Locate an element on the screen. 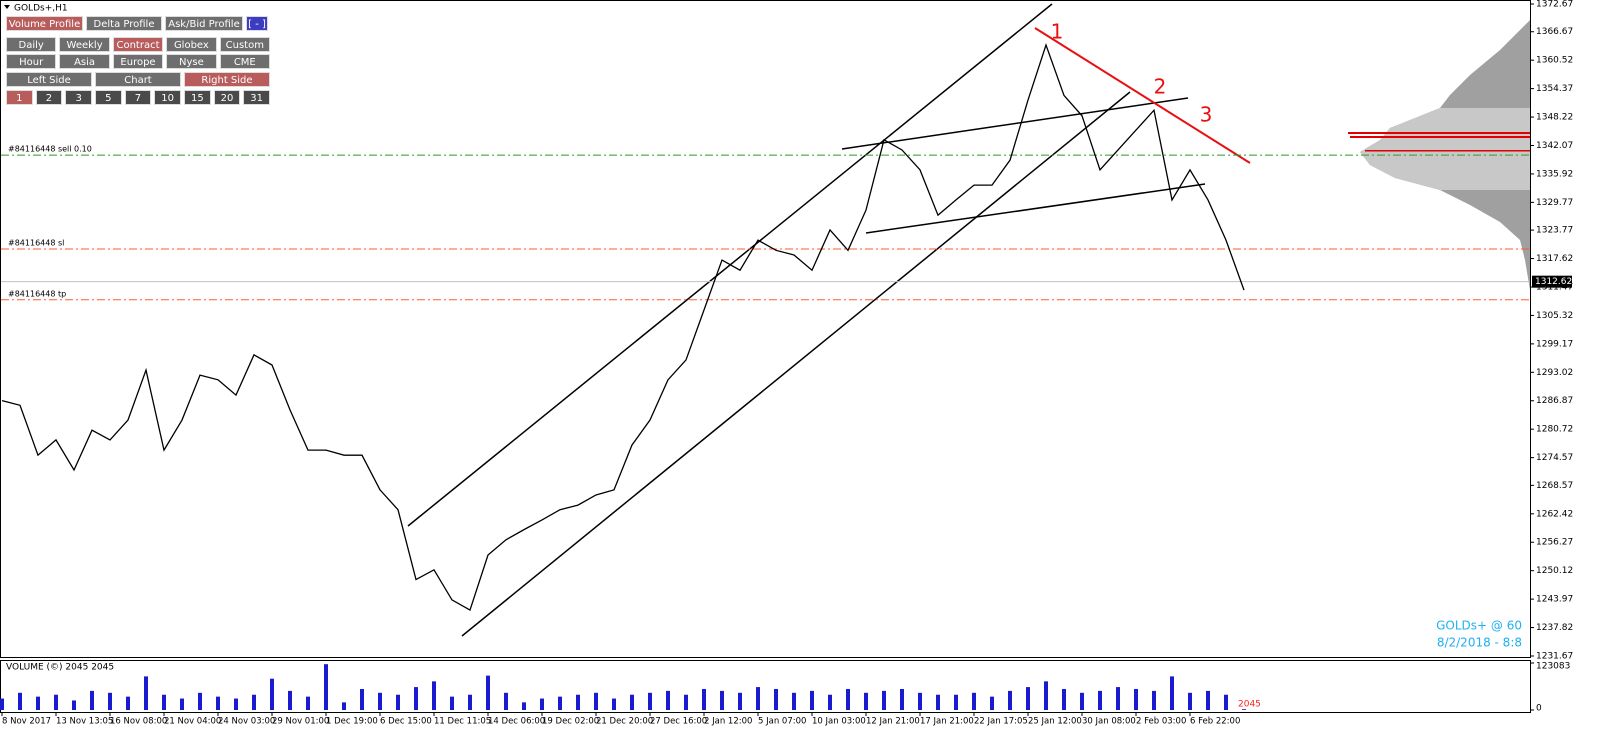  y-tick-label: 1231.67 is located at coordinates (1554, 657).